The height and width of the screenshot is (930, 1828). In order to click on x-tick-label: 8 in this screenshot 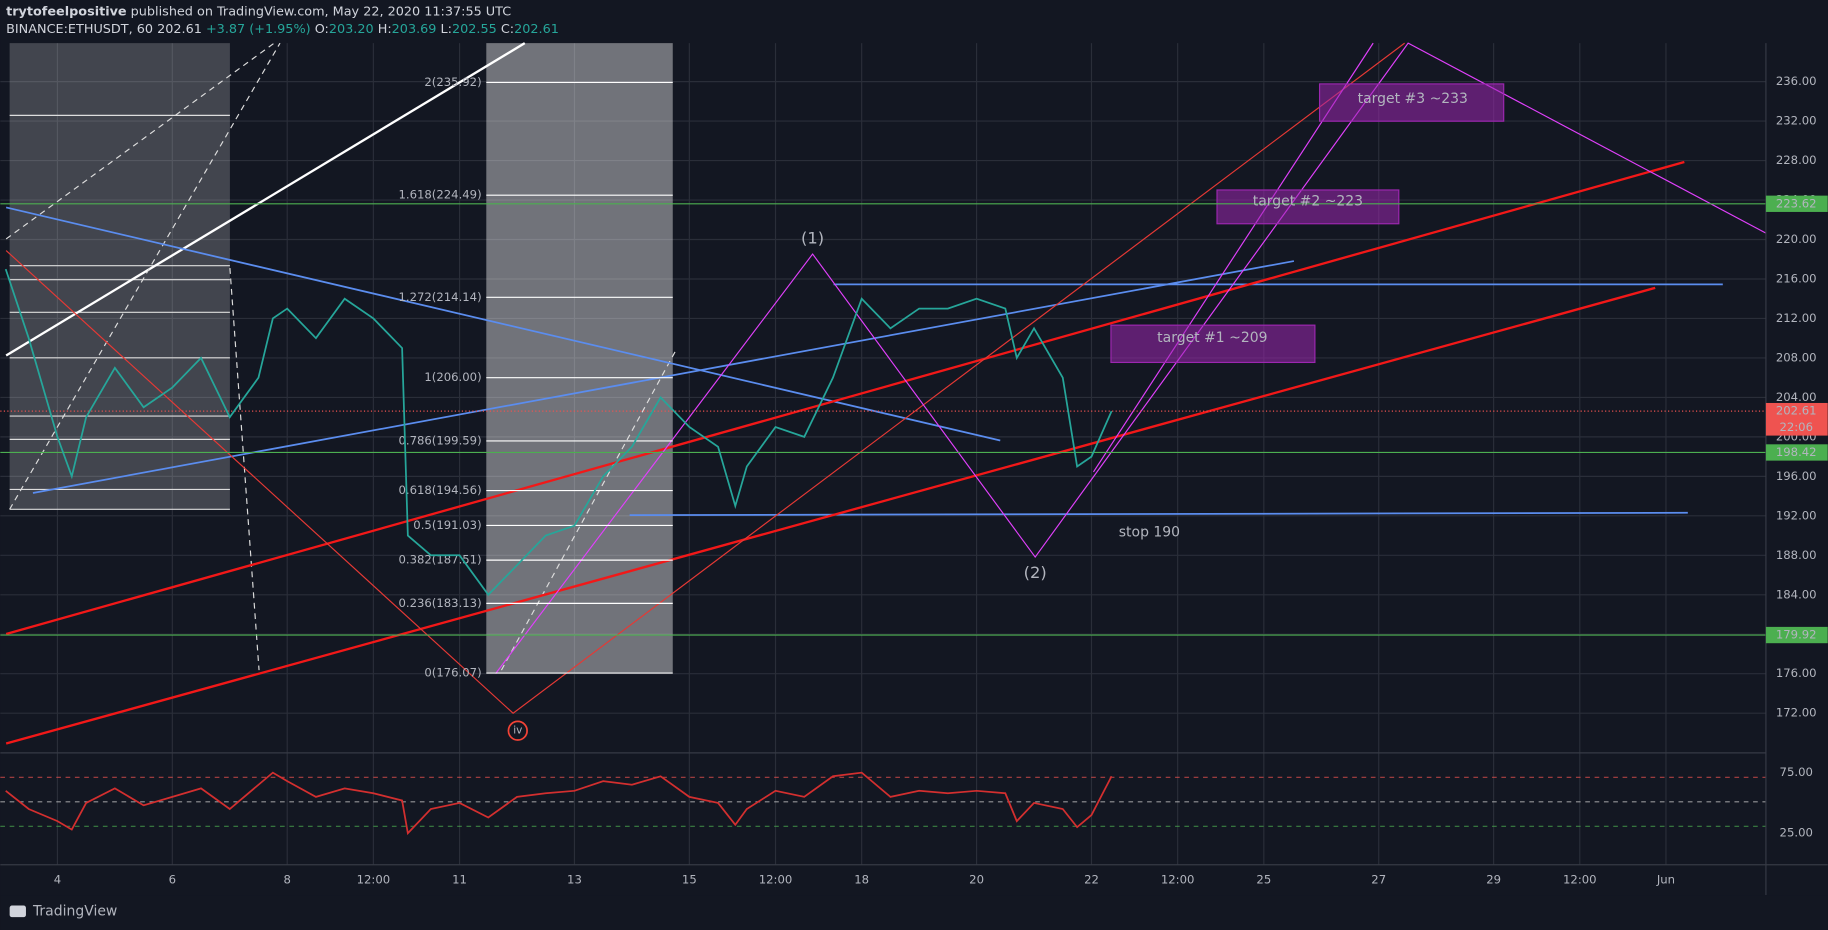, I will do `click(287, 879)`.